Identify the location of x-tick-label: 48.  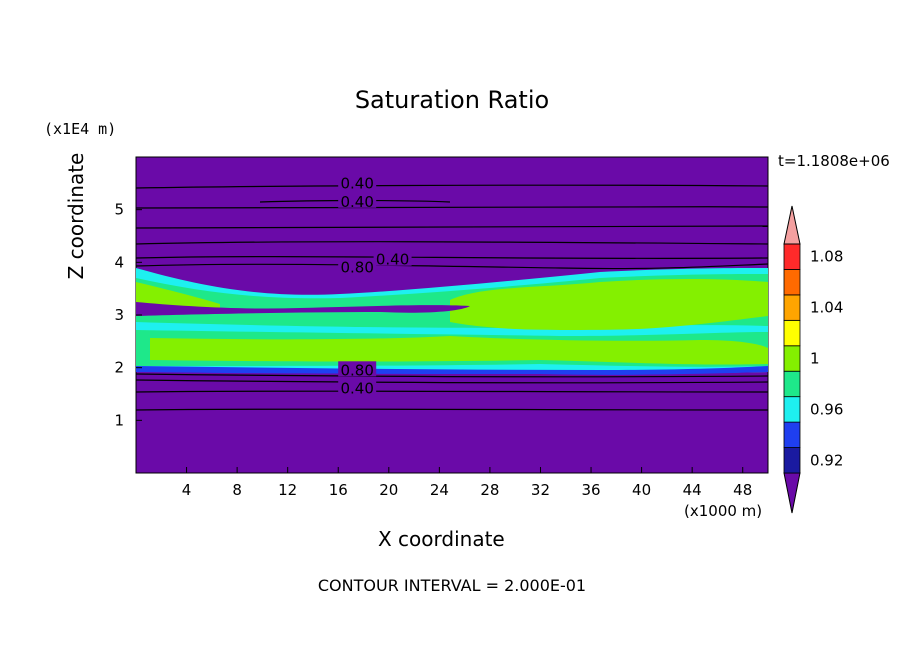
(742, 490).